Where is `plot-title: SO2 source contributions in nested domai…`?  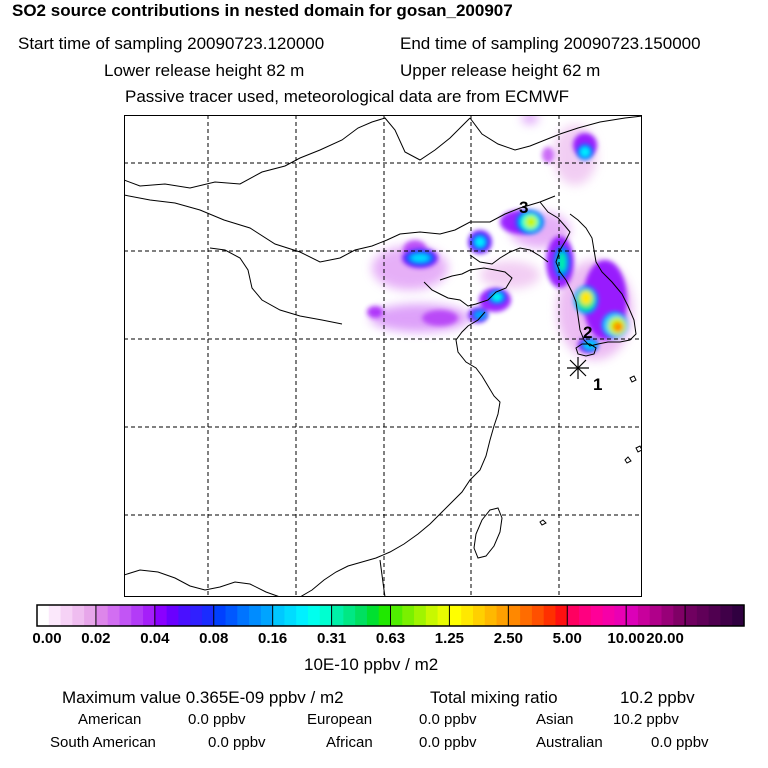
plot-title: SO2 source contributions in nested domai… is located at coordinates (262, 10).